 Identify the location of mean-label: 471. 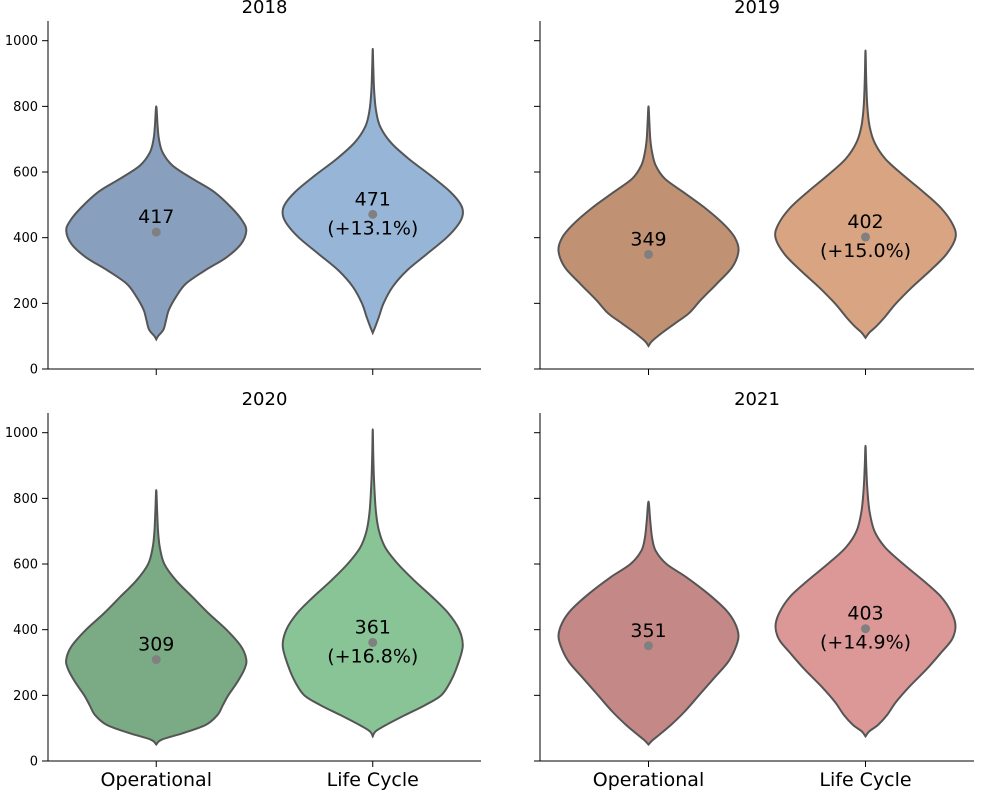
(373, 199).